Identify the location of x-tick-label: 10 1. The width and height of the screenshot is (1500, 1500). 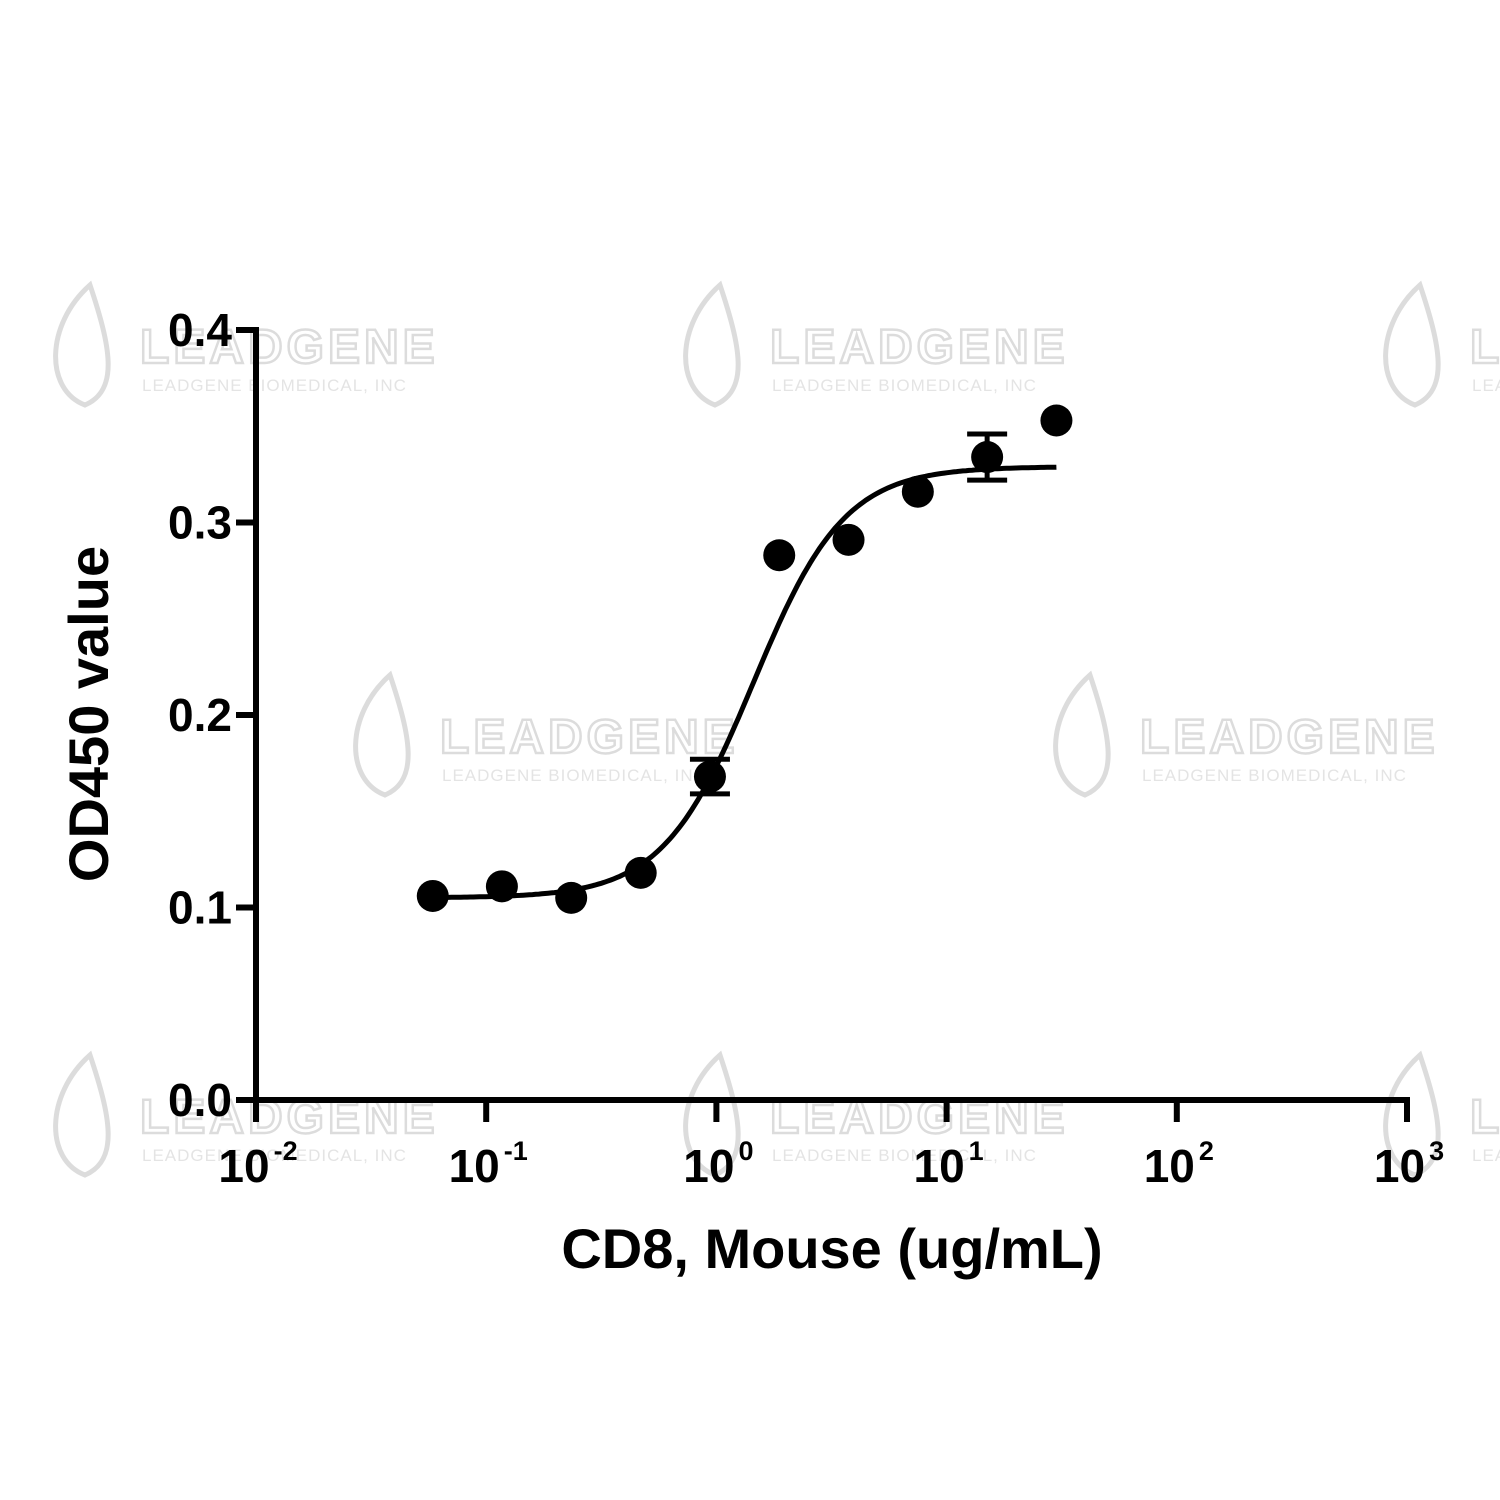
(948, 1164).